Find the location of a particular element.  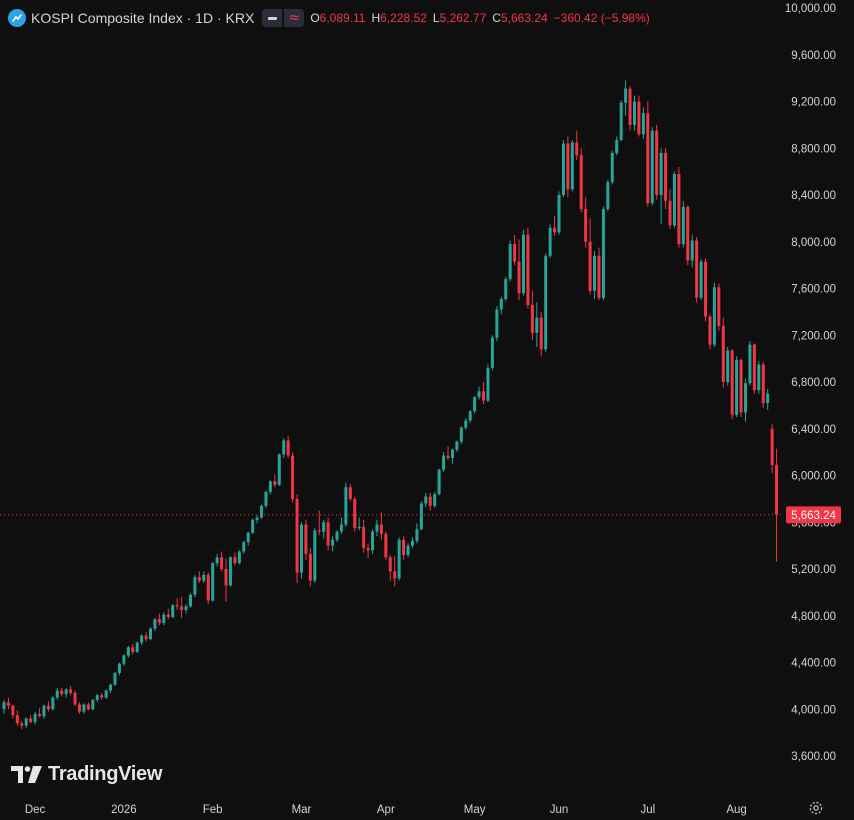

time-axis: Dec 2026 Feb Mar Apr May Jun Jul Aug is located at coordinates (386, 810).